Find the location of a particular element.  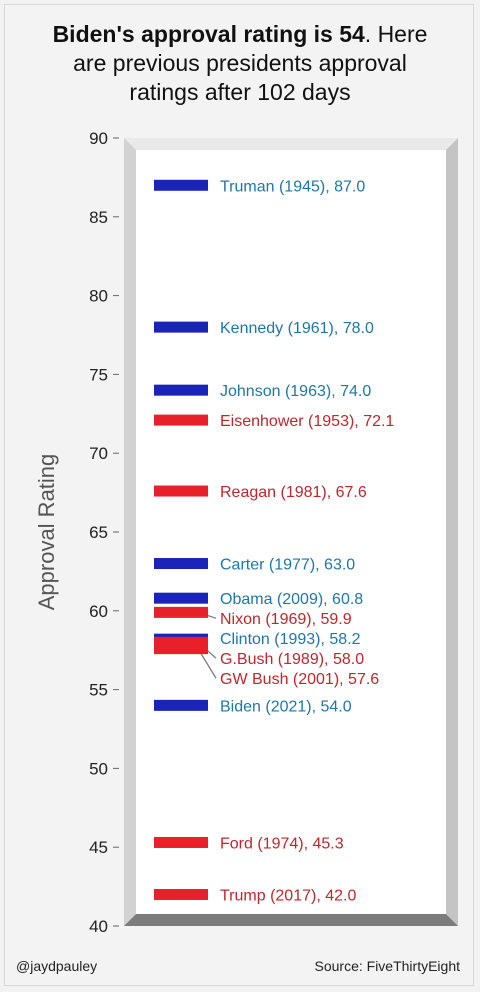

y-tick-label: 55 is located at coordinates (98, 690).